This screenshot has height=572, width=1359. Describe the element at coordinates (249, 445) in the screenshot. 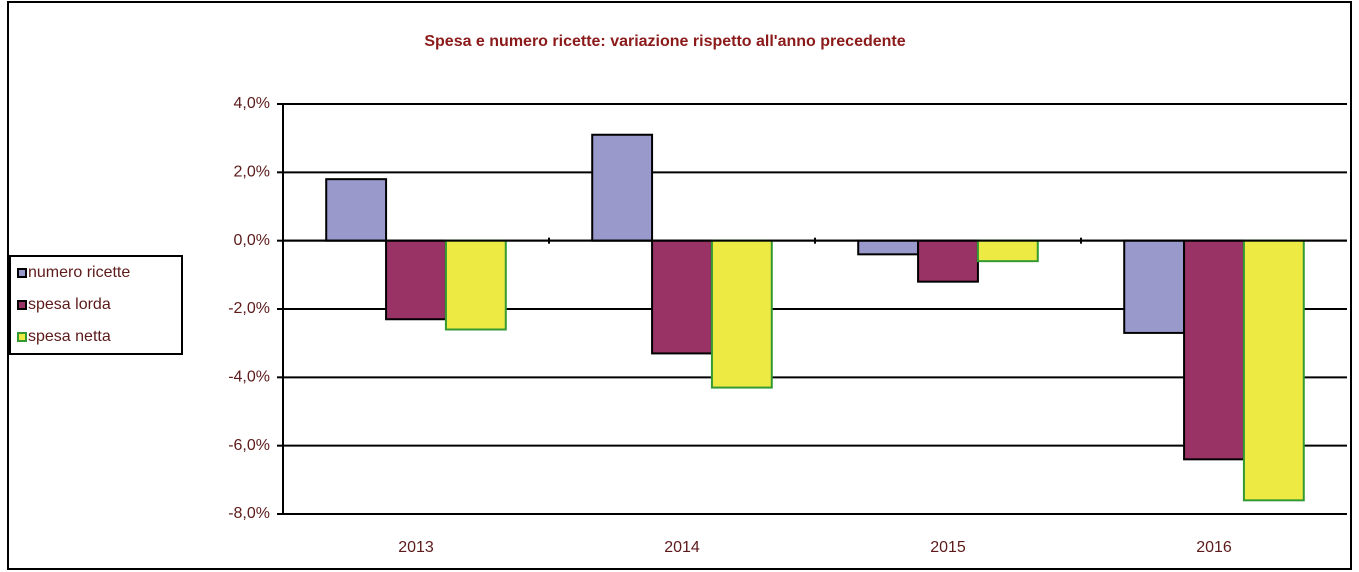

I see `y-tick-label: -6,0%` at that location.